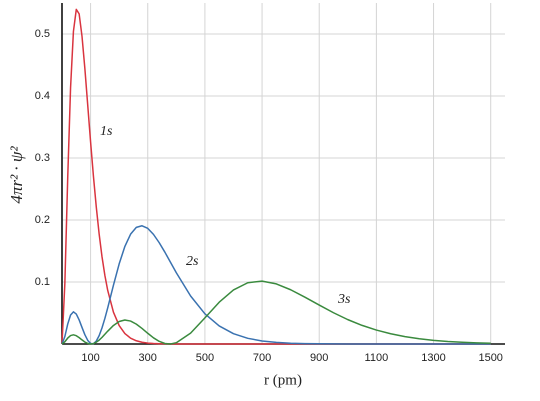 The width and height of the screenshot is (540, 401). What do you see at coordinates (344, 299) in the screenshot?
I see `series-label: 3s` at bounding box center [344, 299].